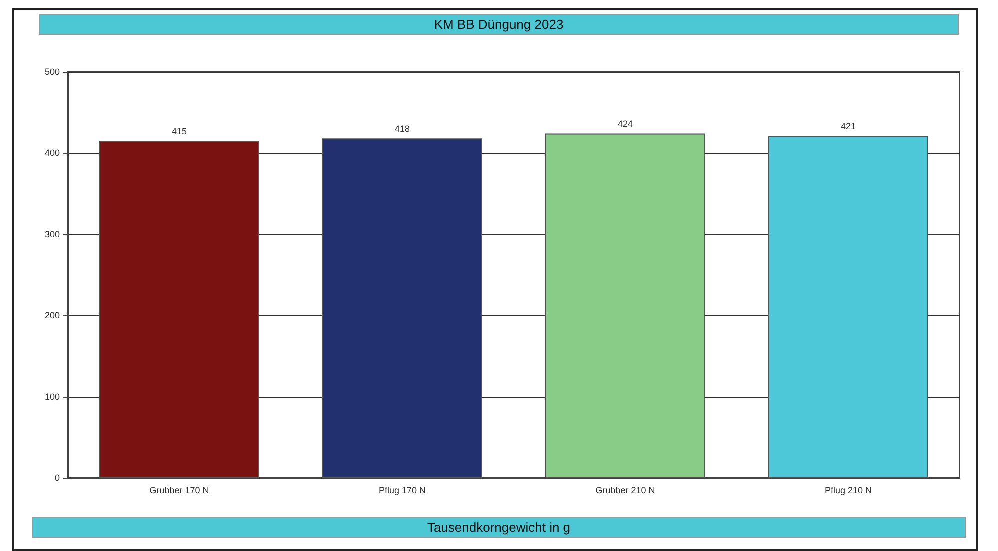 This screenshot has width=998, height=551. I want to click on y-tick-label: 100, so click(52, 397).